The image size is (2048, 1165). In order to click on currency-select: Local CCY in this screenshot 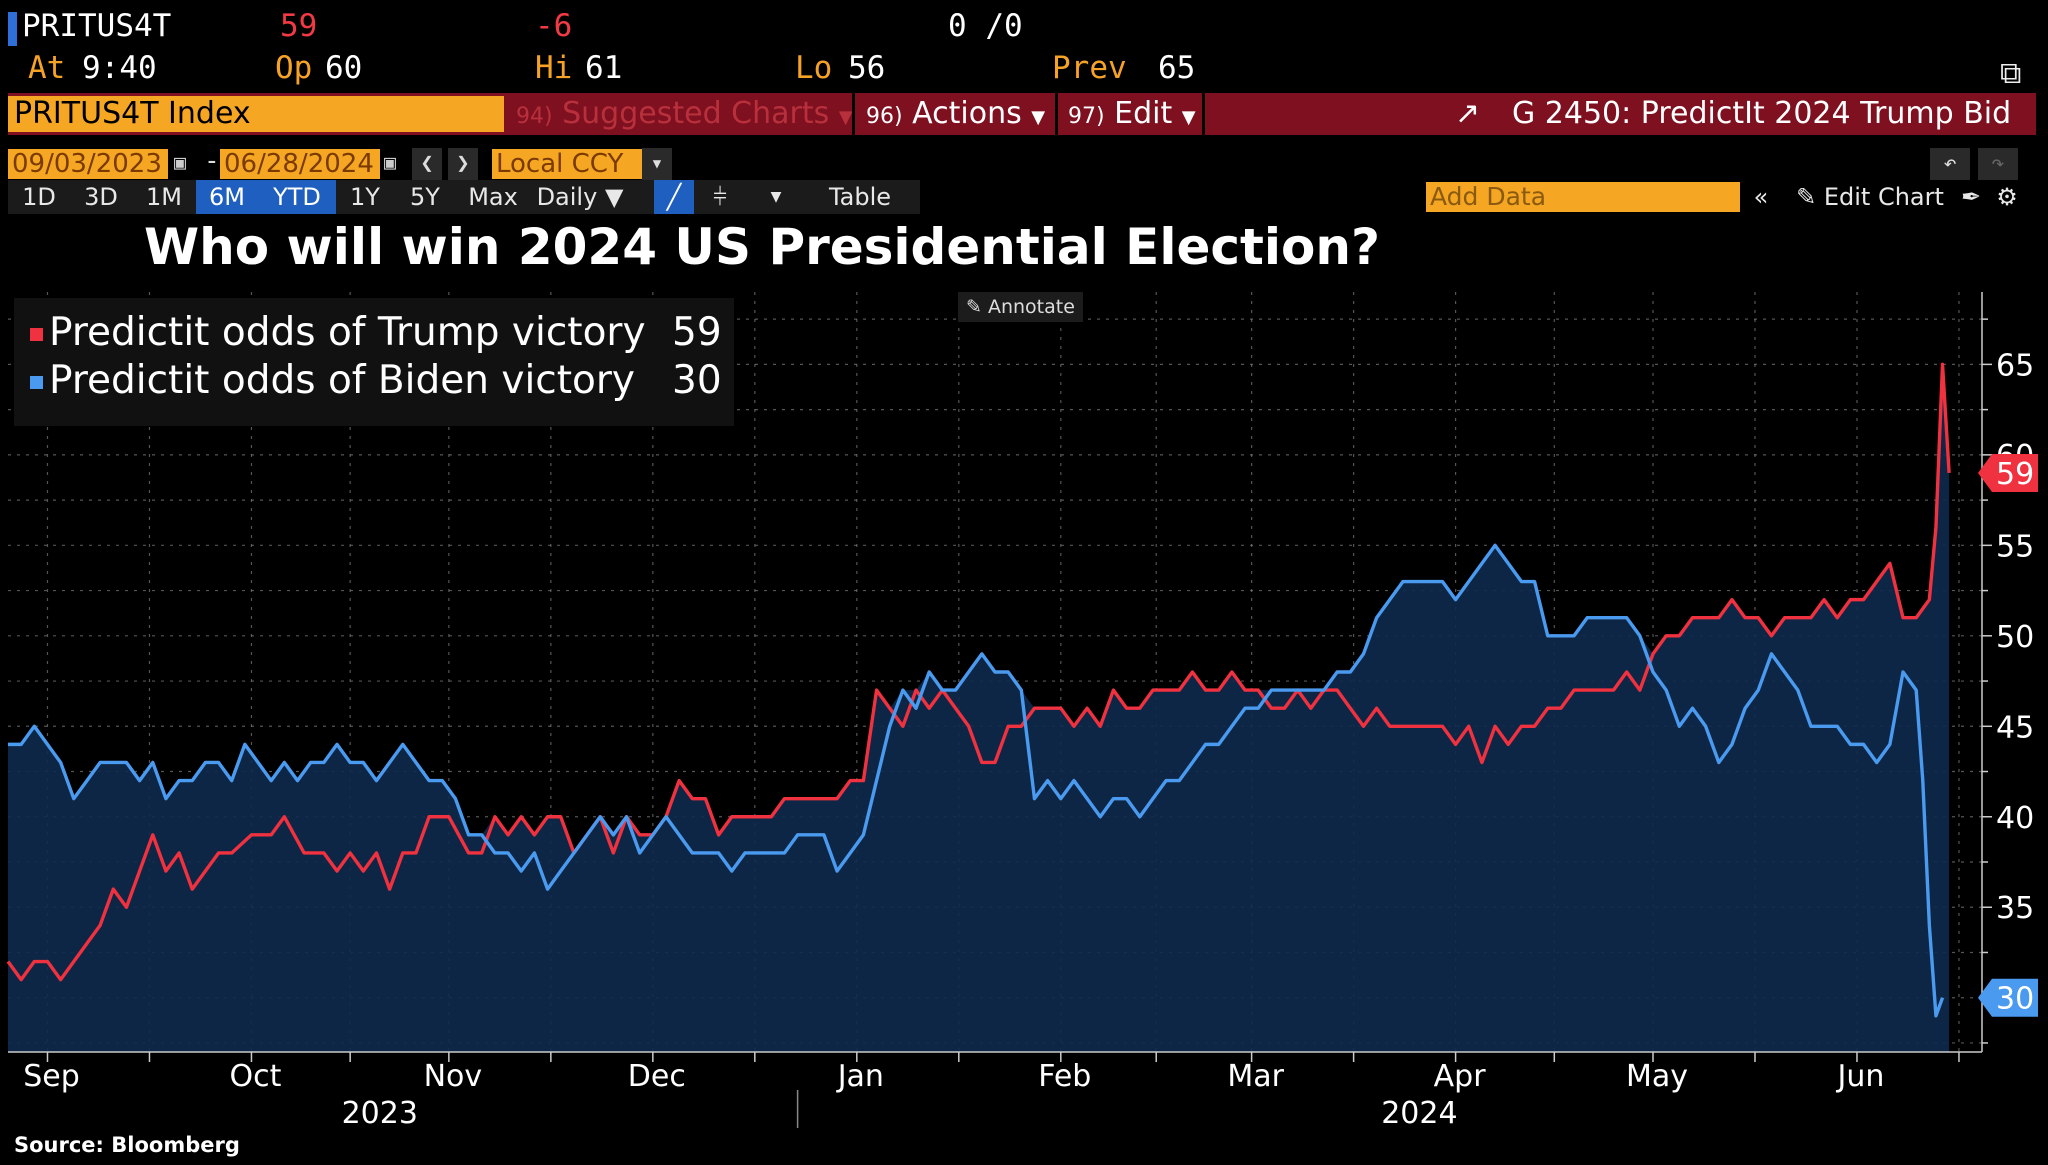, I will do `click(567, 164)`.